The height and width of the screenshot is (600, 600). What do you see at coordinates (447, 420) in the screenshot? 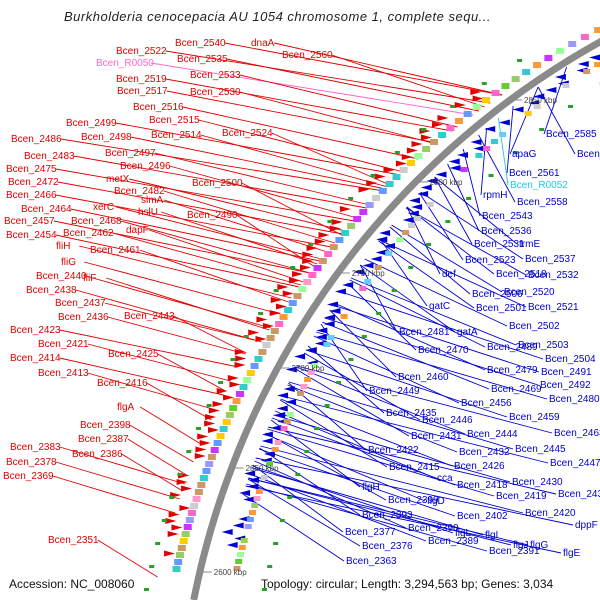
I see `gene-label: Bcen_2446` at bounding box center [447, 420].